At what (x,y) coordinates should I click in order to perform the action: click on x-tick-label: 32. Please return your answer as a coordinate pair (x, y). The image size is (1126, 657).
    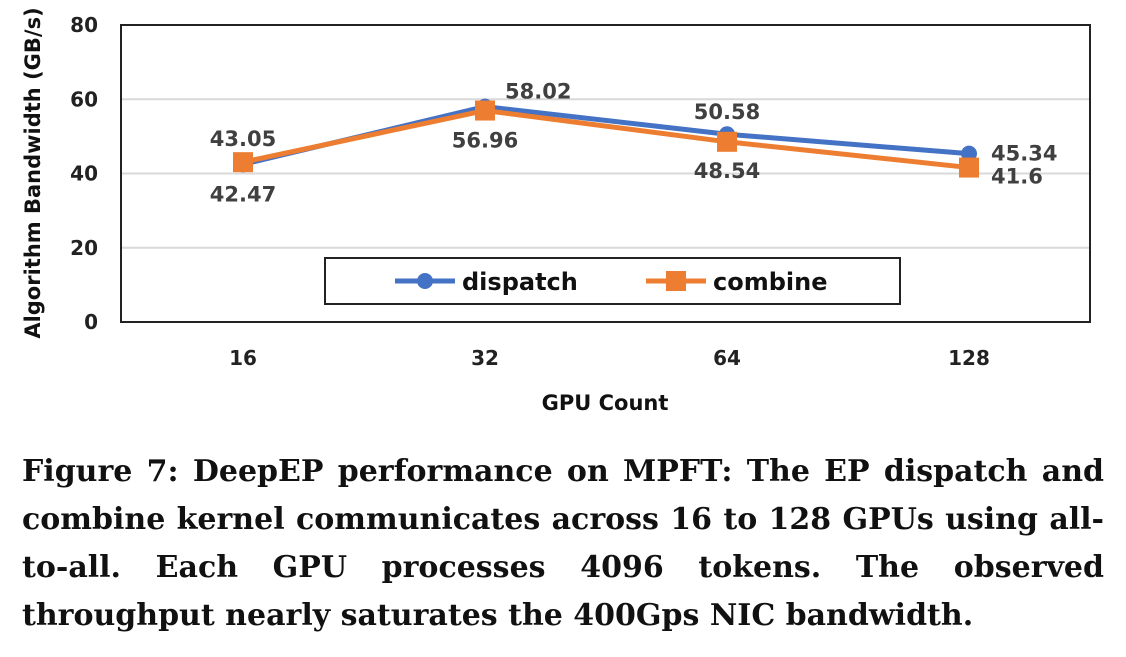
    Looking at the image, I should click on (485, 358).